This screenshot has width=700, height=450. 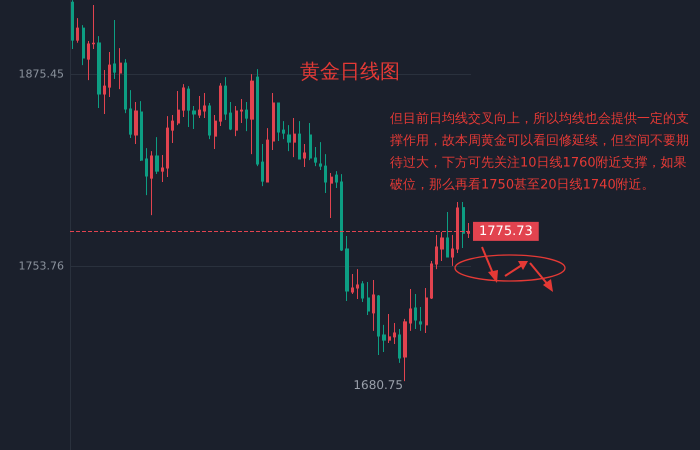 I want to click on y-tick-label: 1875.45, so click(x=41, y=74).